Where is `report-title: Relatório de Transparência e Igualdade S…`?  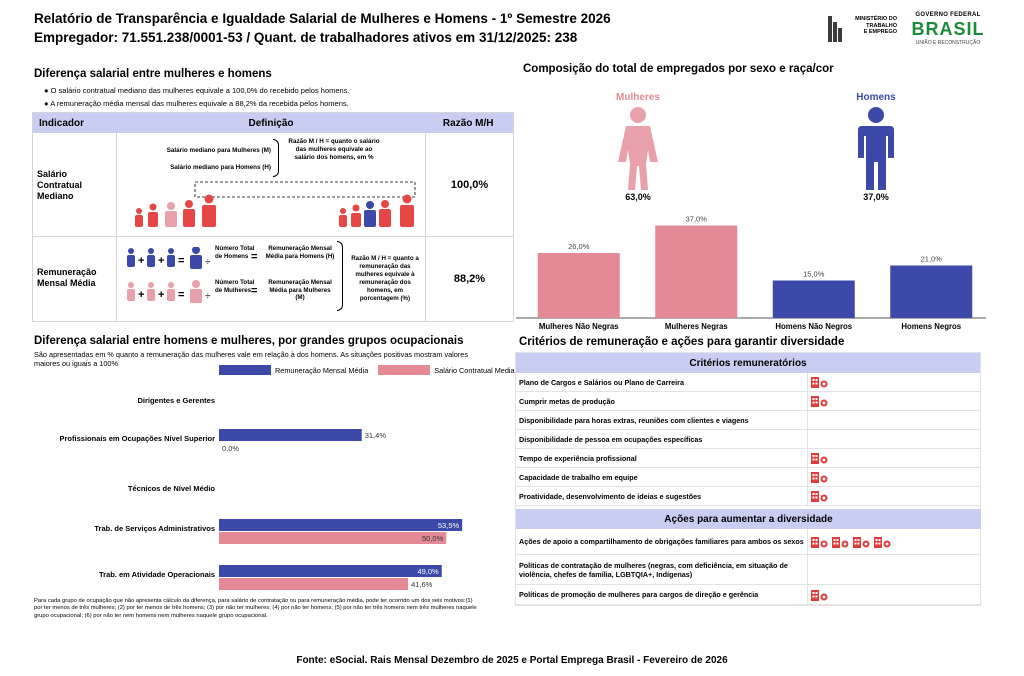
report-title: Relatório de Transparência e Igualdade S… is located at coordinates (322, 18).